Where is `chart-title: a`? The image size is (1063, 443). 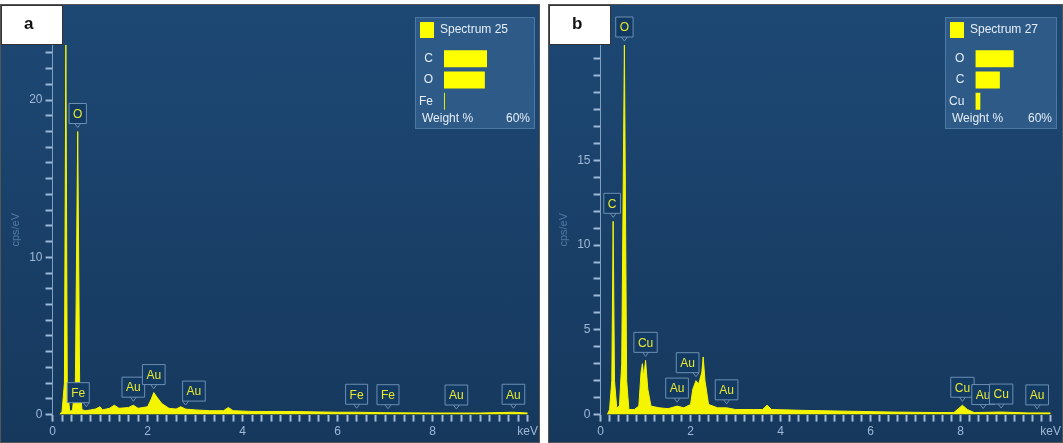 chart-title: a is located at coordinates (32, 25).